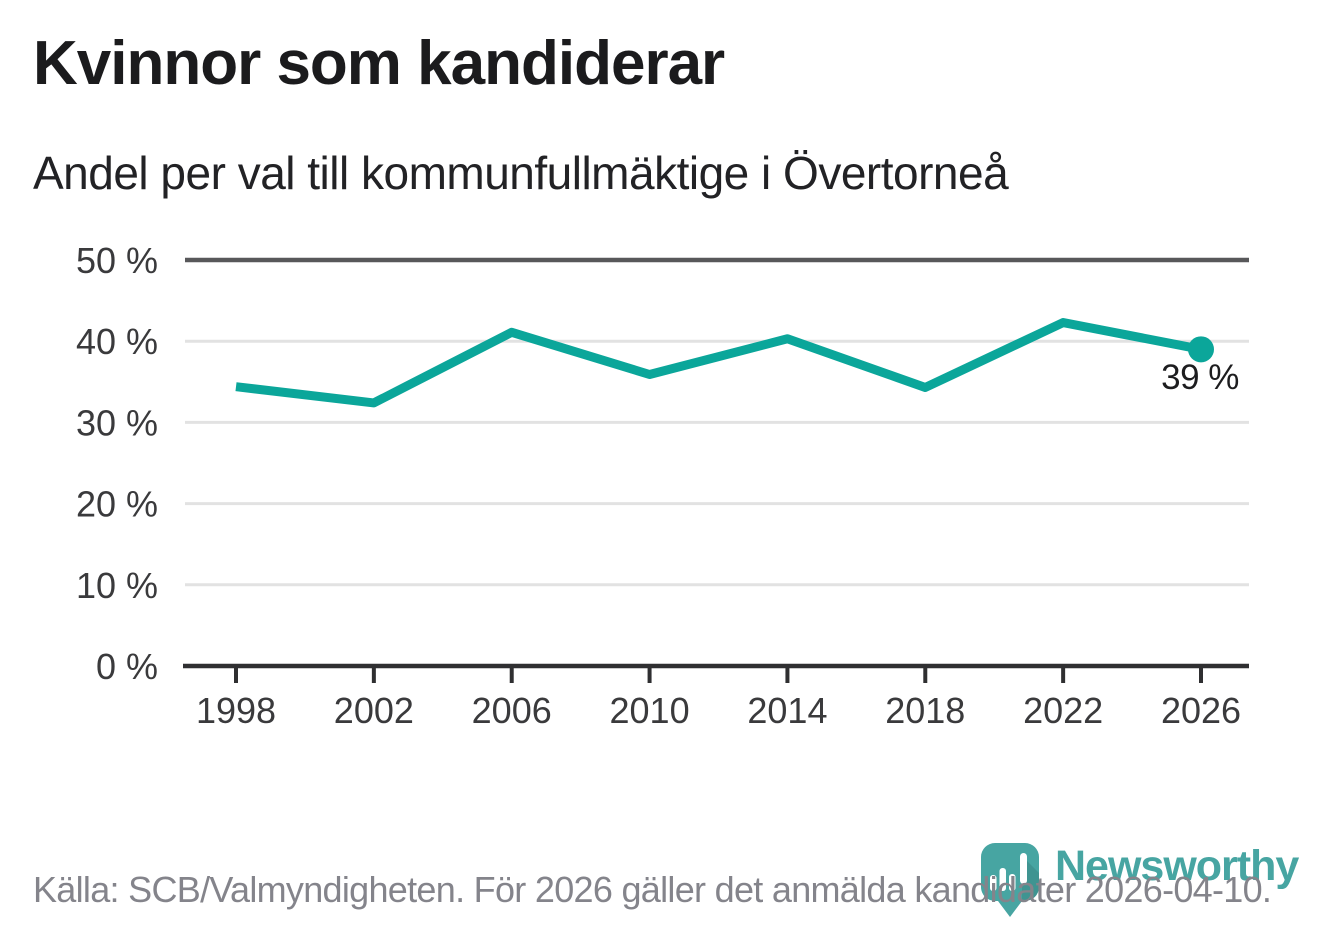 This screenshot has width=1322, height=939. What do you see at coordinates (512, 710) in the screenshot?
I see `x-axis-label: 2006` at bounding box center [512, 710].